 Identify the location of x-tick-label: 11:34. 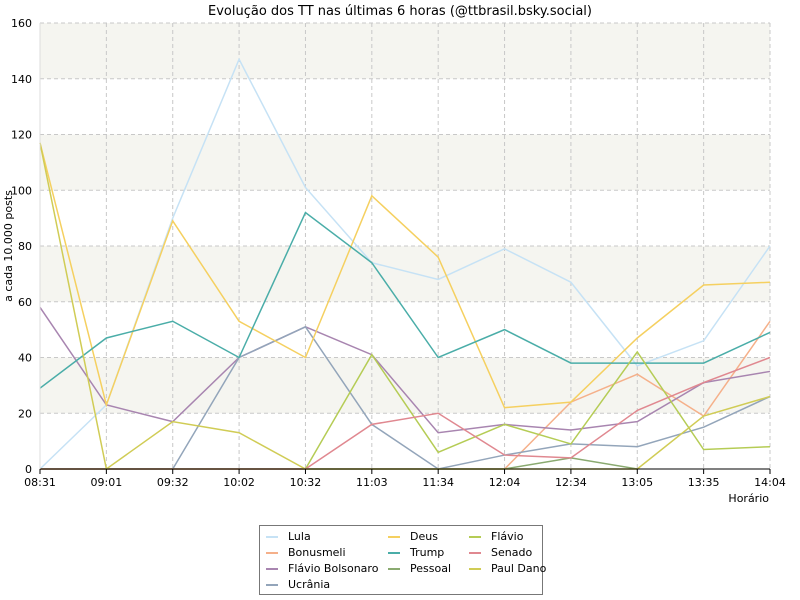
(438, 482).